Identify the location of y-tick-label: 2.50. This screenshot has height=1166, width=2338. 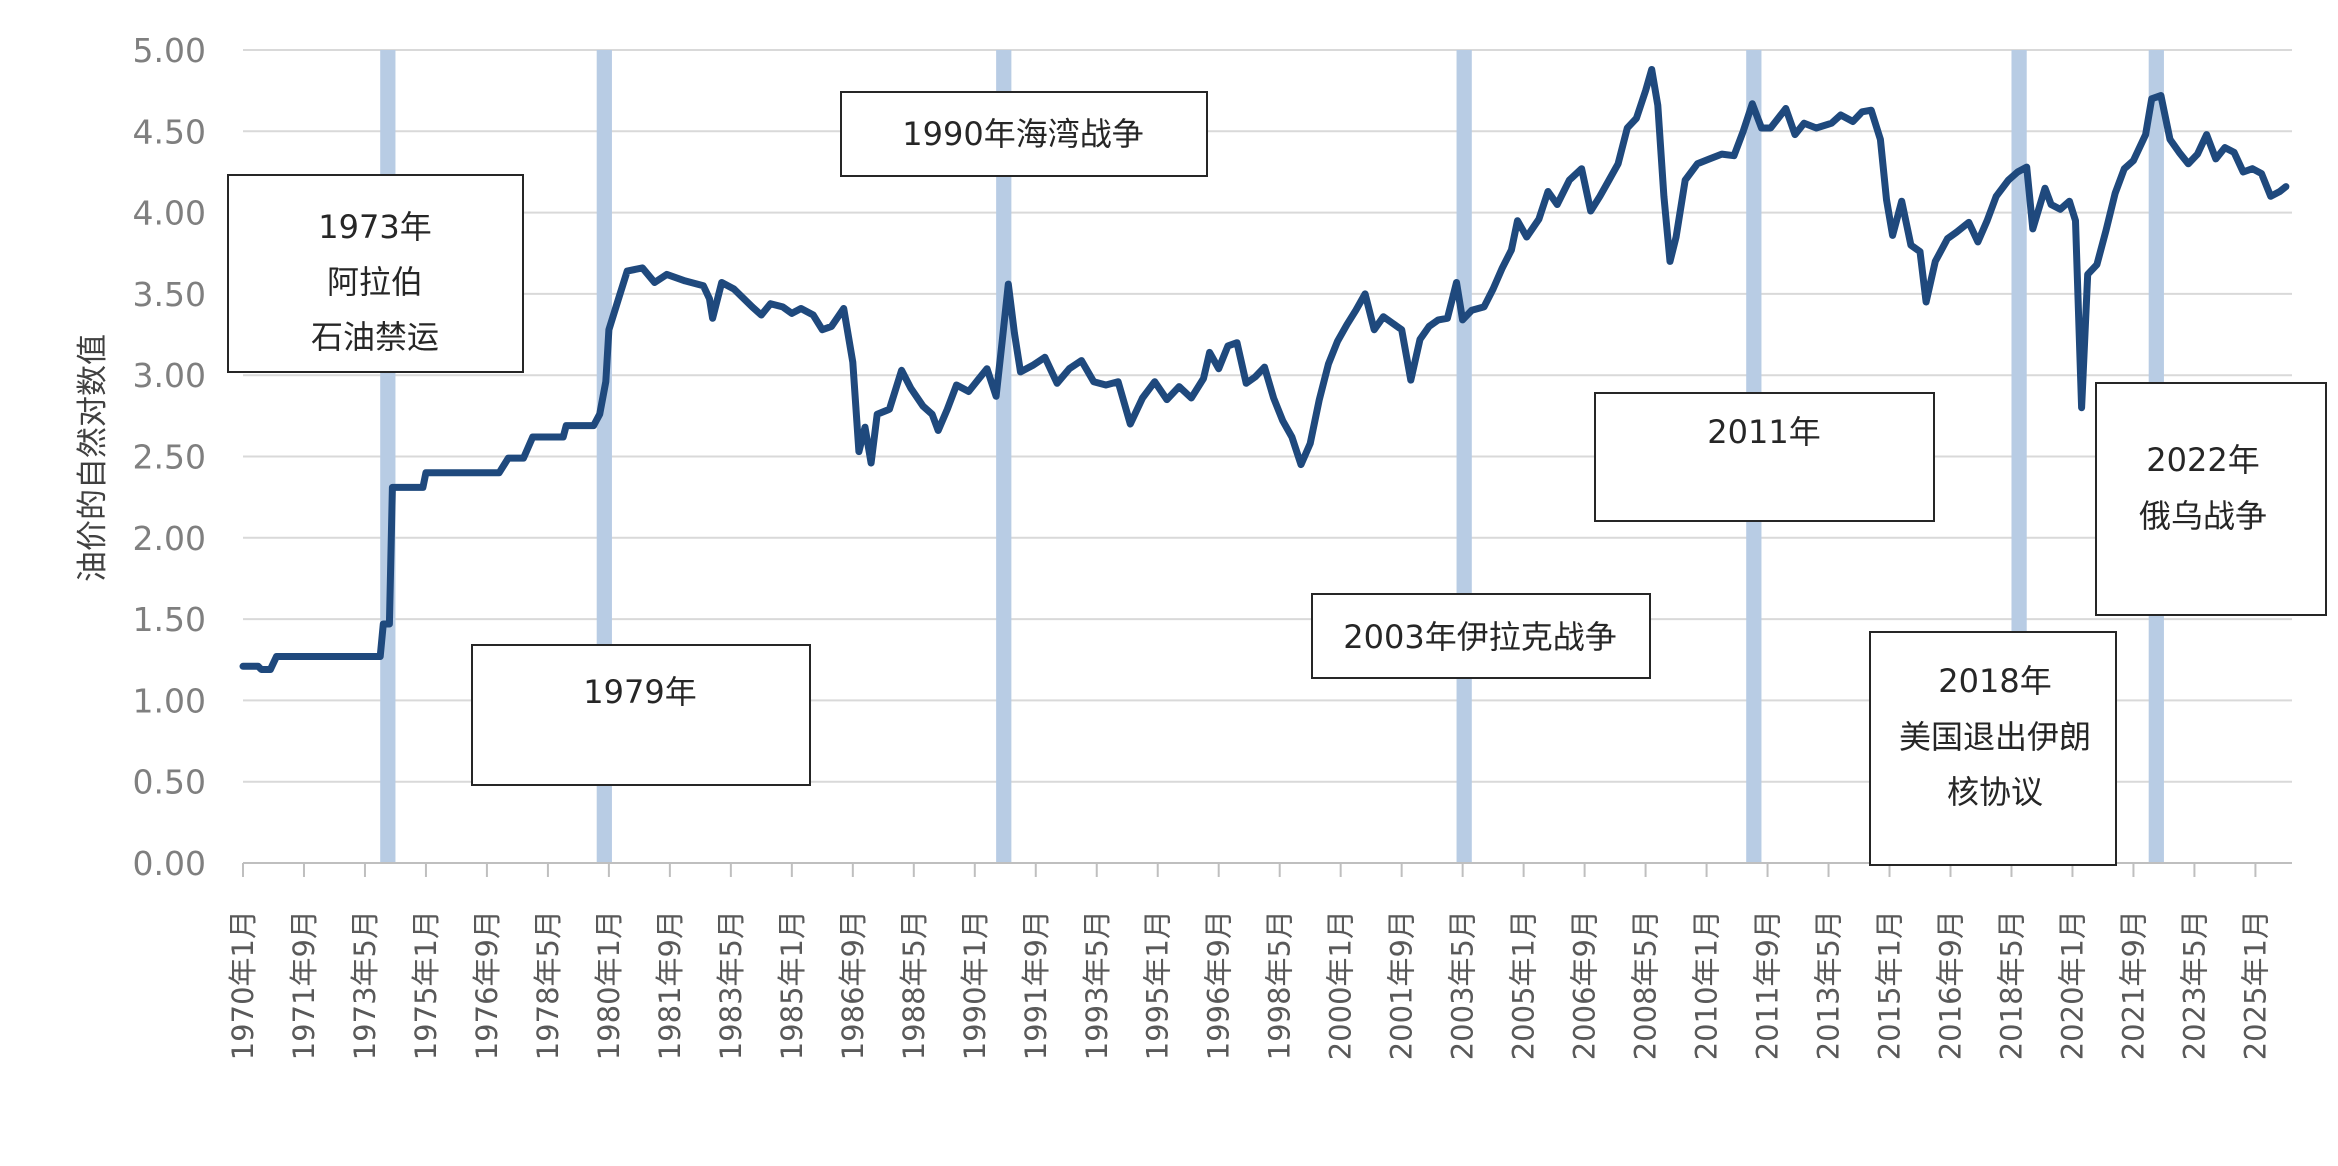
(169, 457).